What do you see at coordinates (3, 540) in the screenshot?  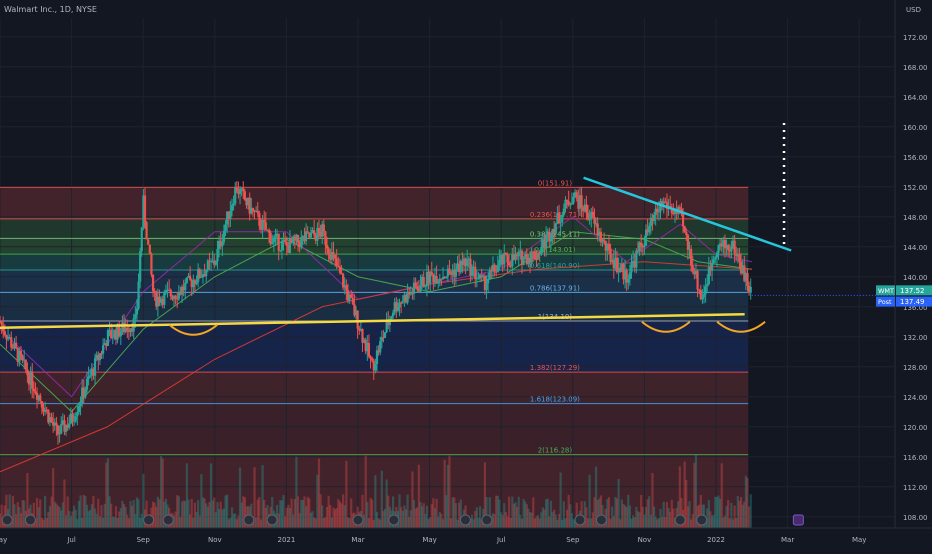 I see `time-tick-label: May` at bounding box center [3, 540].